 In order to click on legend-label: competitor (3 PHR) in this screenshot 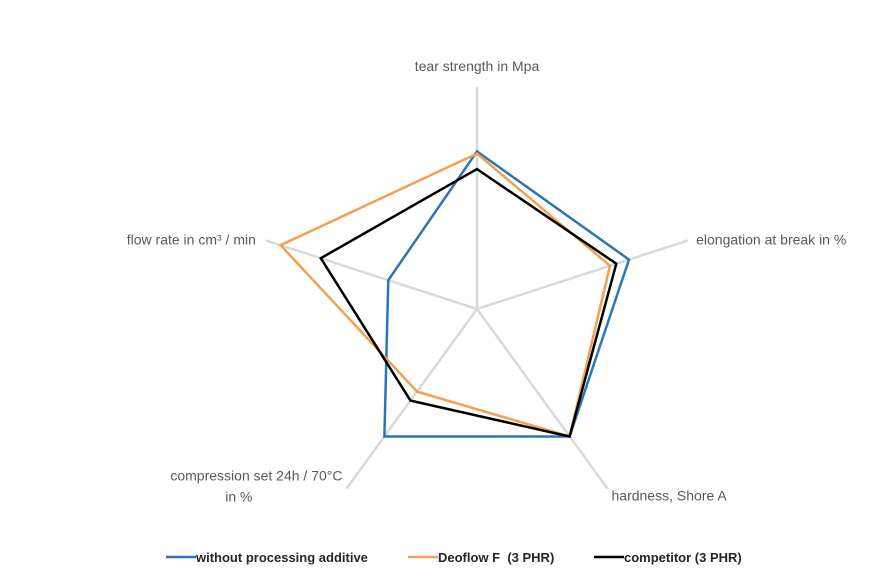, I will do `click(683, 557)`.